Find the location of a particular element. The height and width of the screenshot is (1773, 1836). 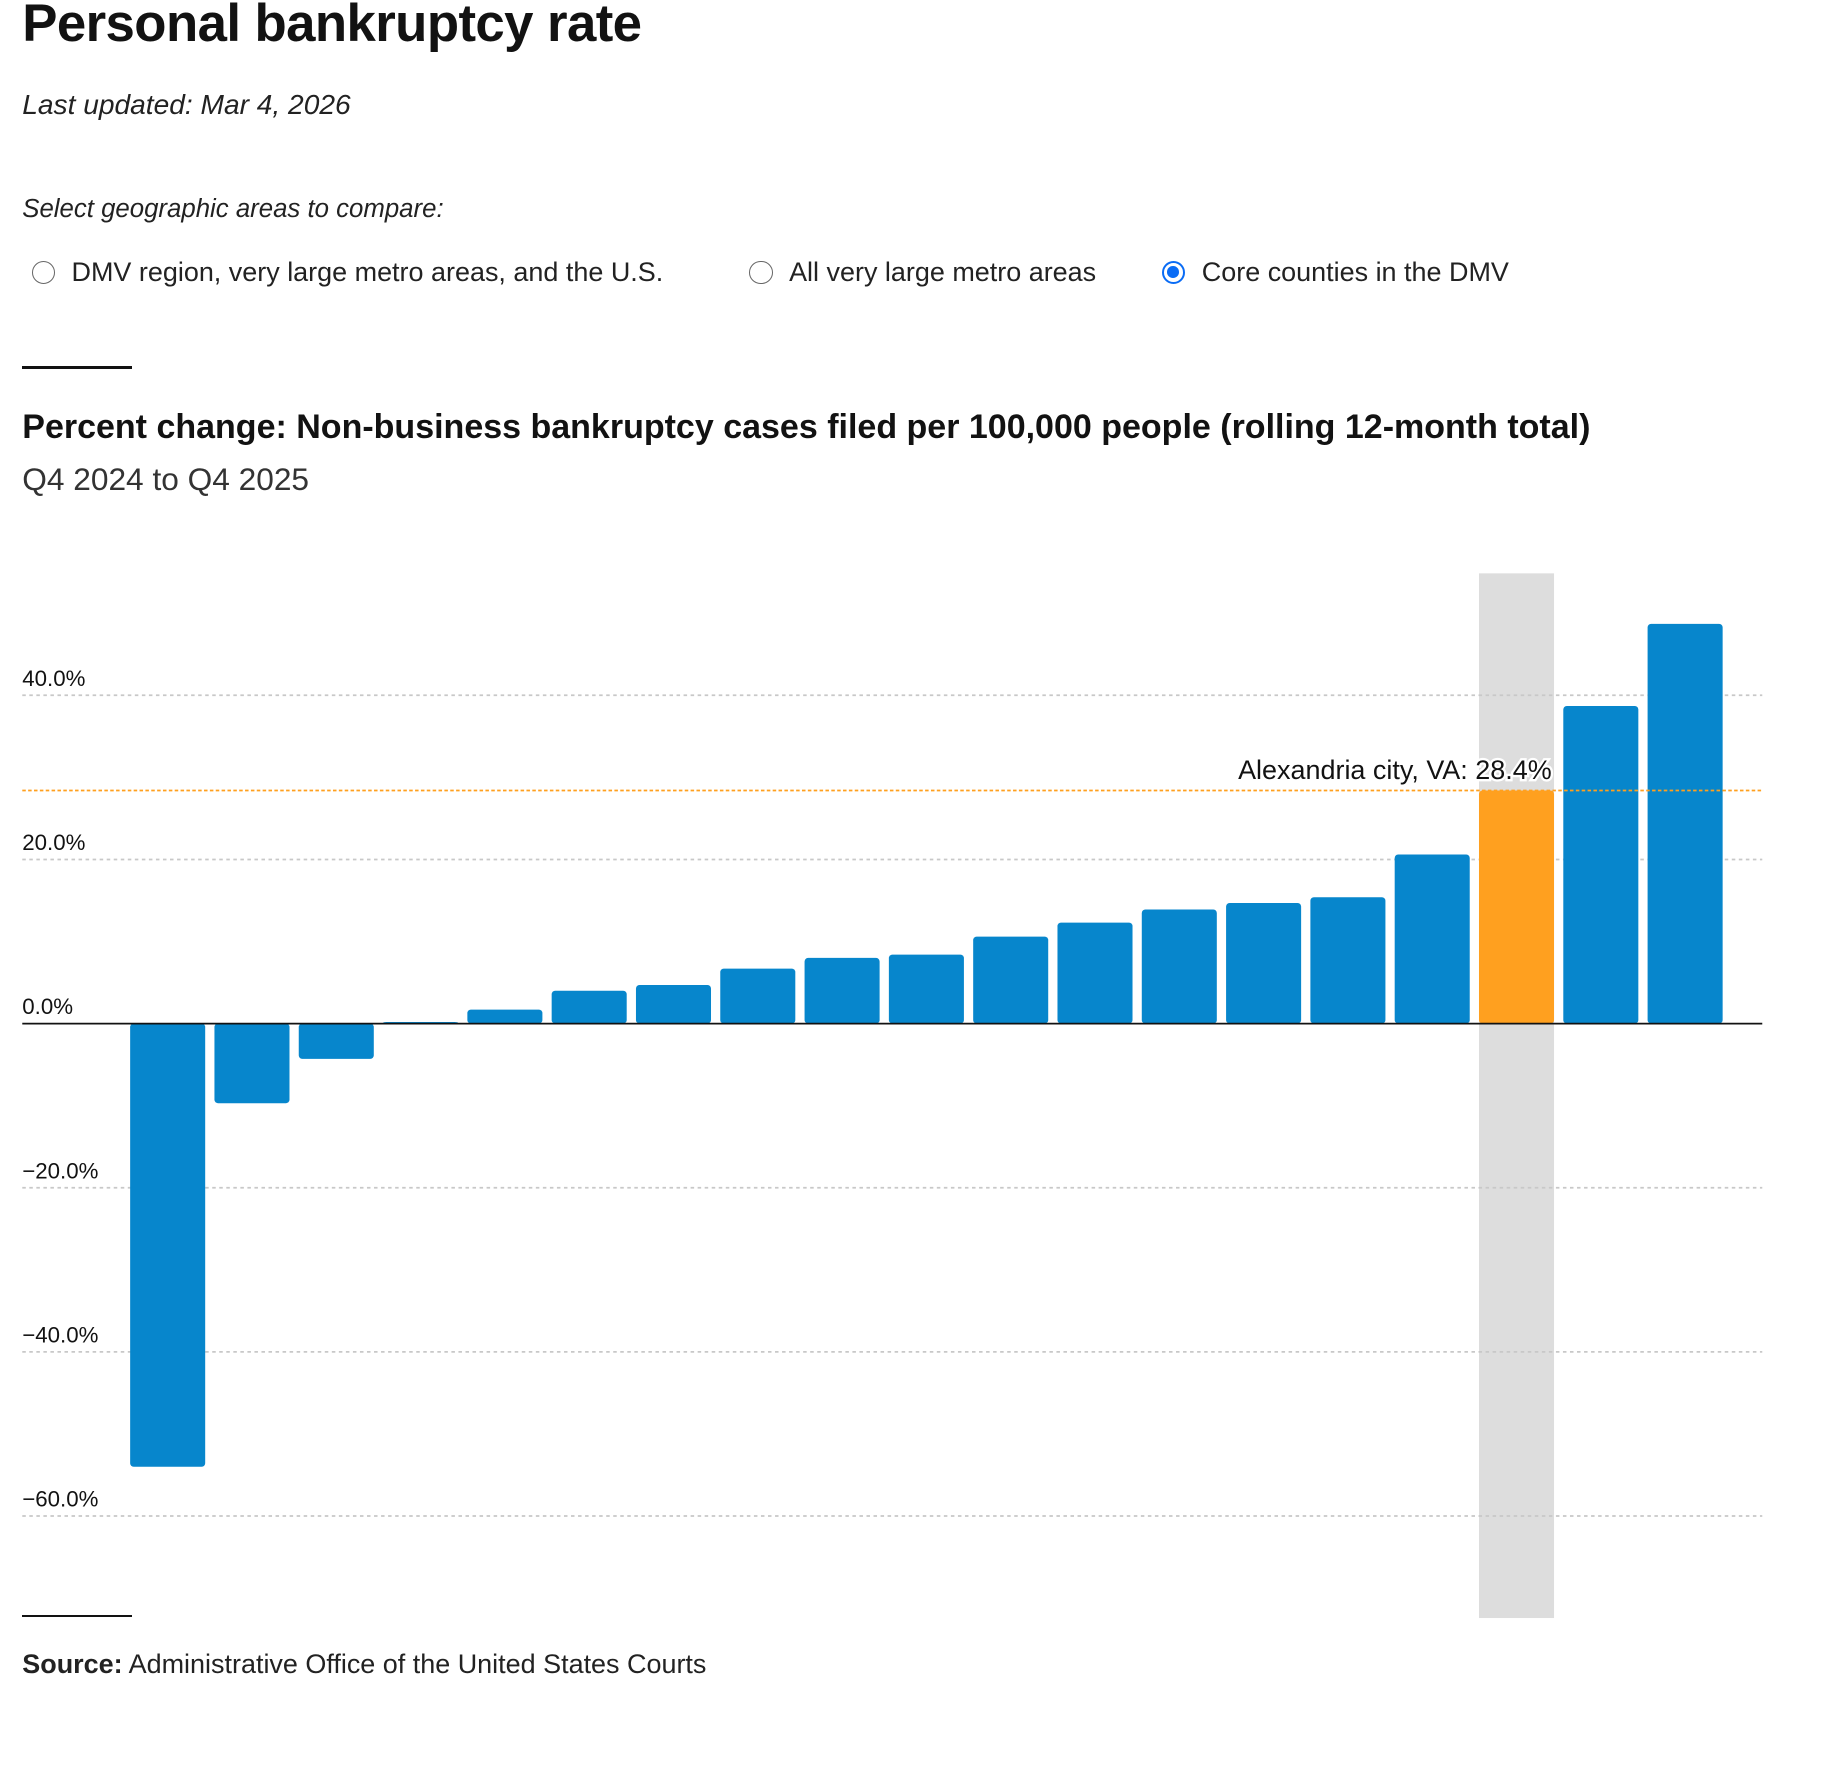

radio-core-counties: Core counties in the DMV is located at coordinates (1335, 272).